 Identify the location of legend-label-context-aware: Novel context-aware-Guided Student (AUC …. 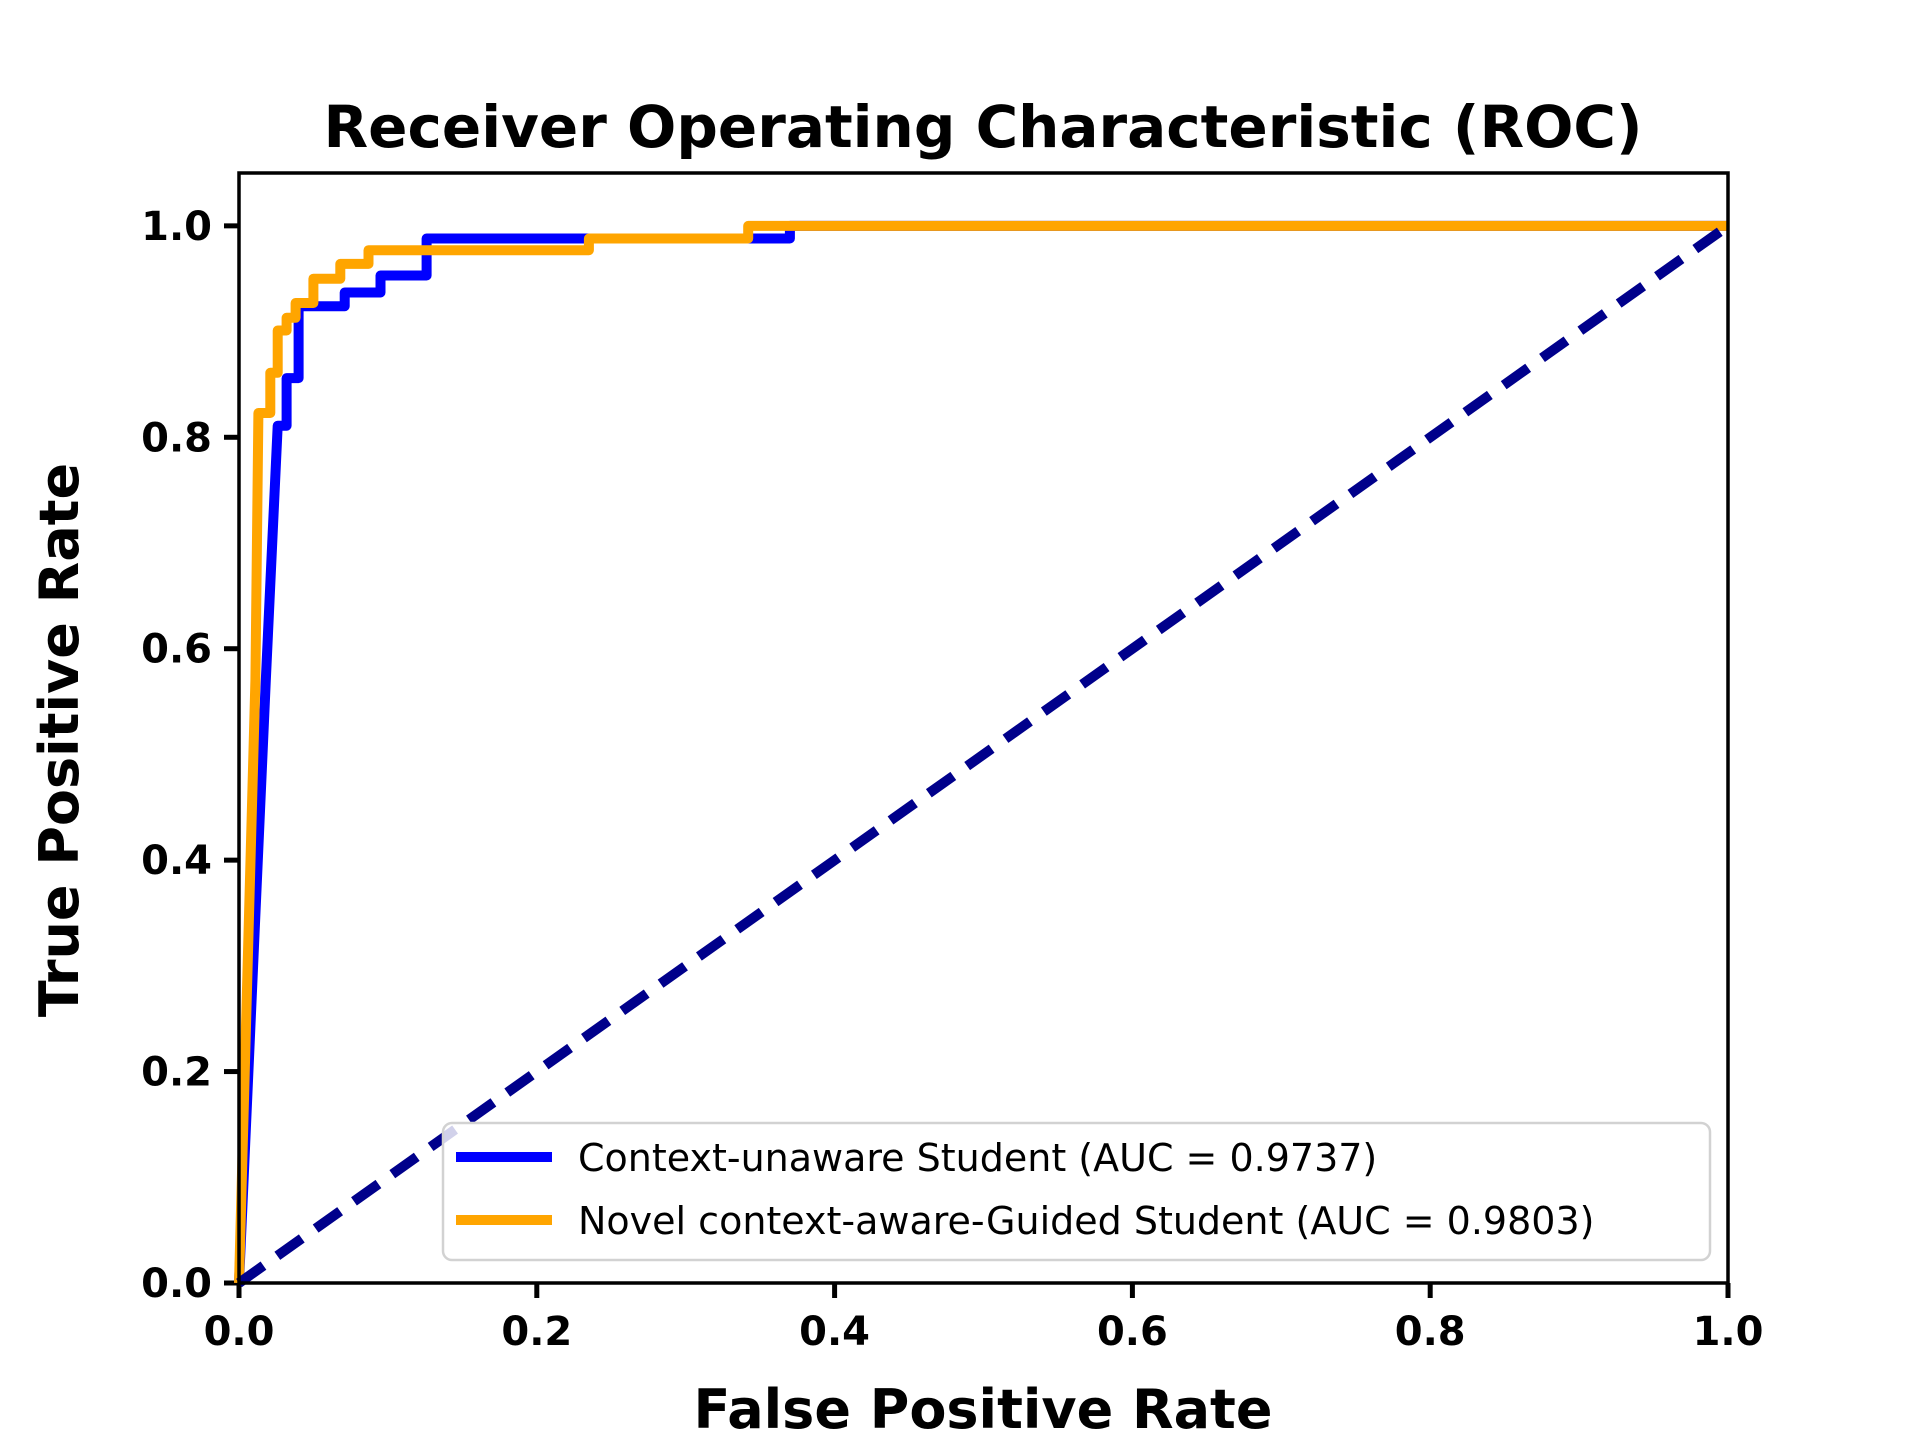
(1086, 1221).